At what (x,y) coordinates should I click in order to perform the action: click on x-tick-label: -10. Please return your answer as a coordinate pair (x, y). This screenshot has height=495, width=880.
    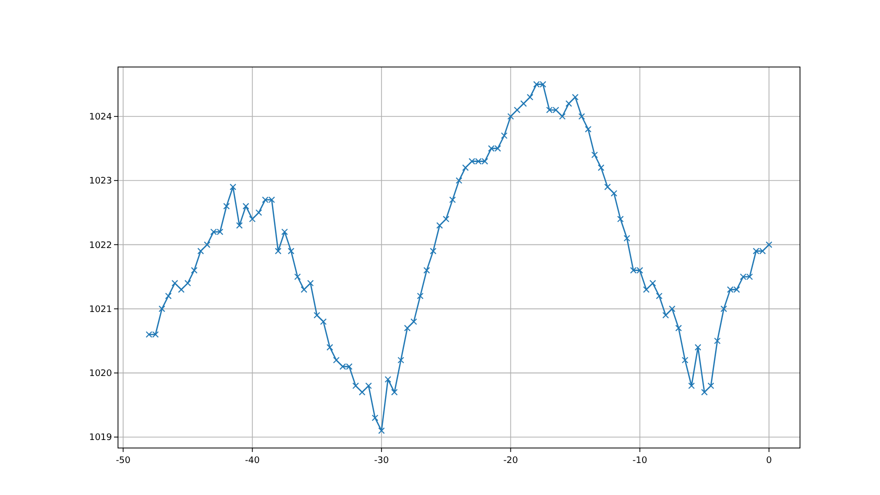
    Looking at the image, I should click on (640, 461).